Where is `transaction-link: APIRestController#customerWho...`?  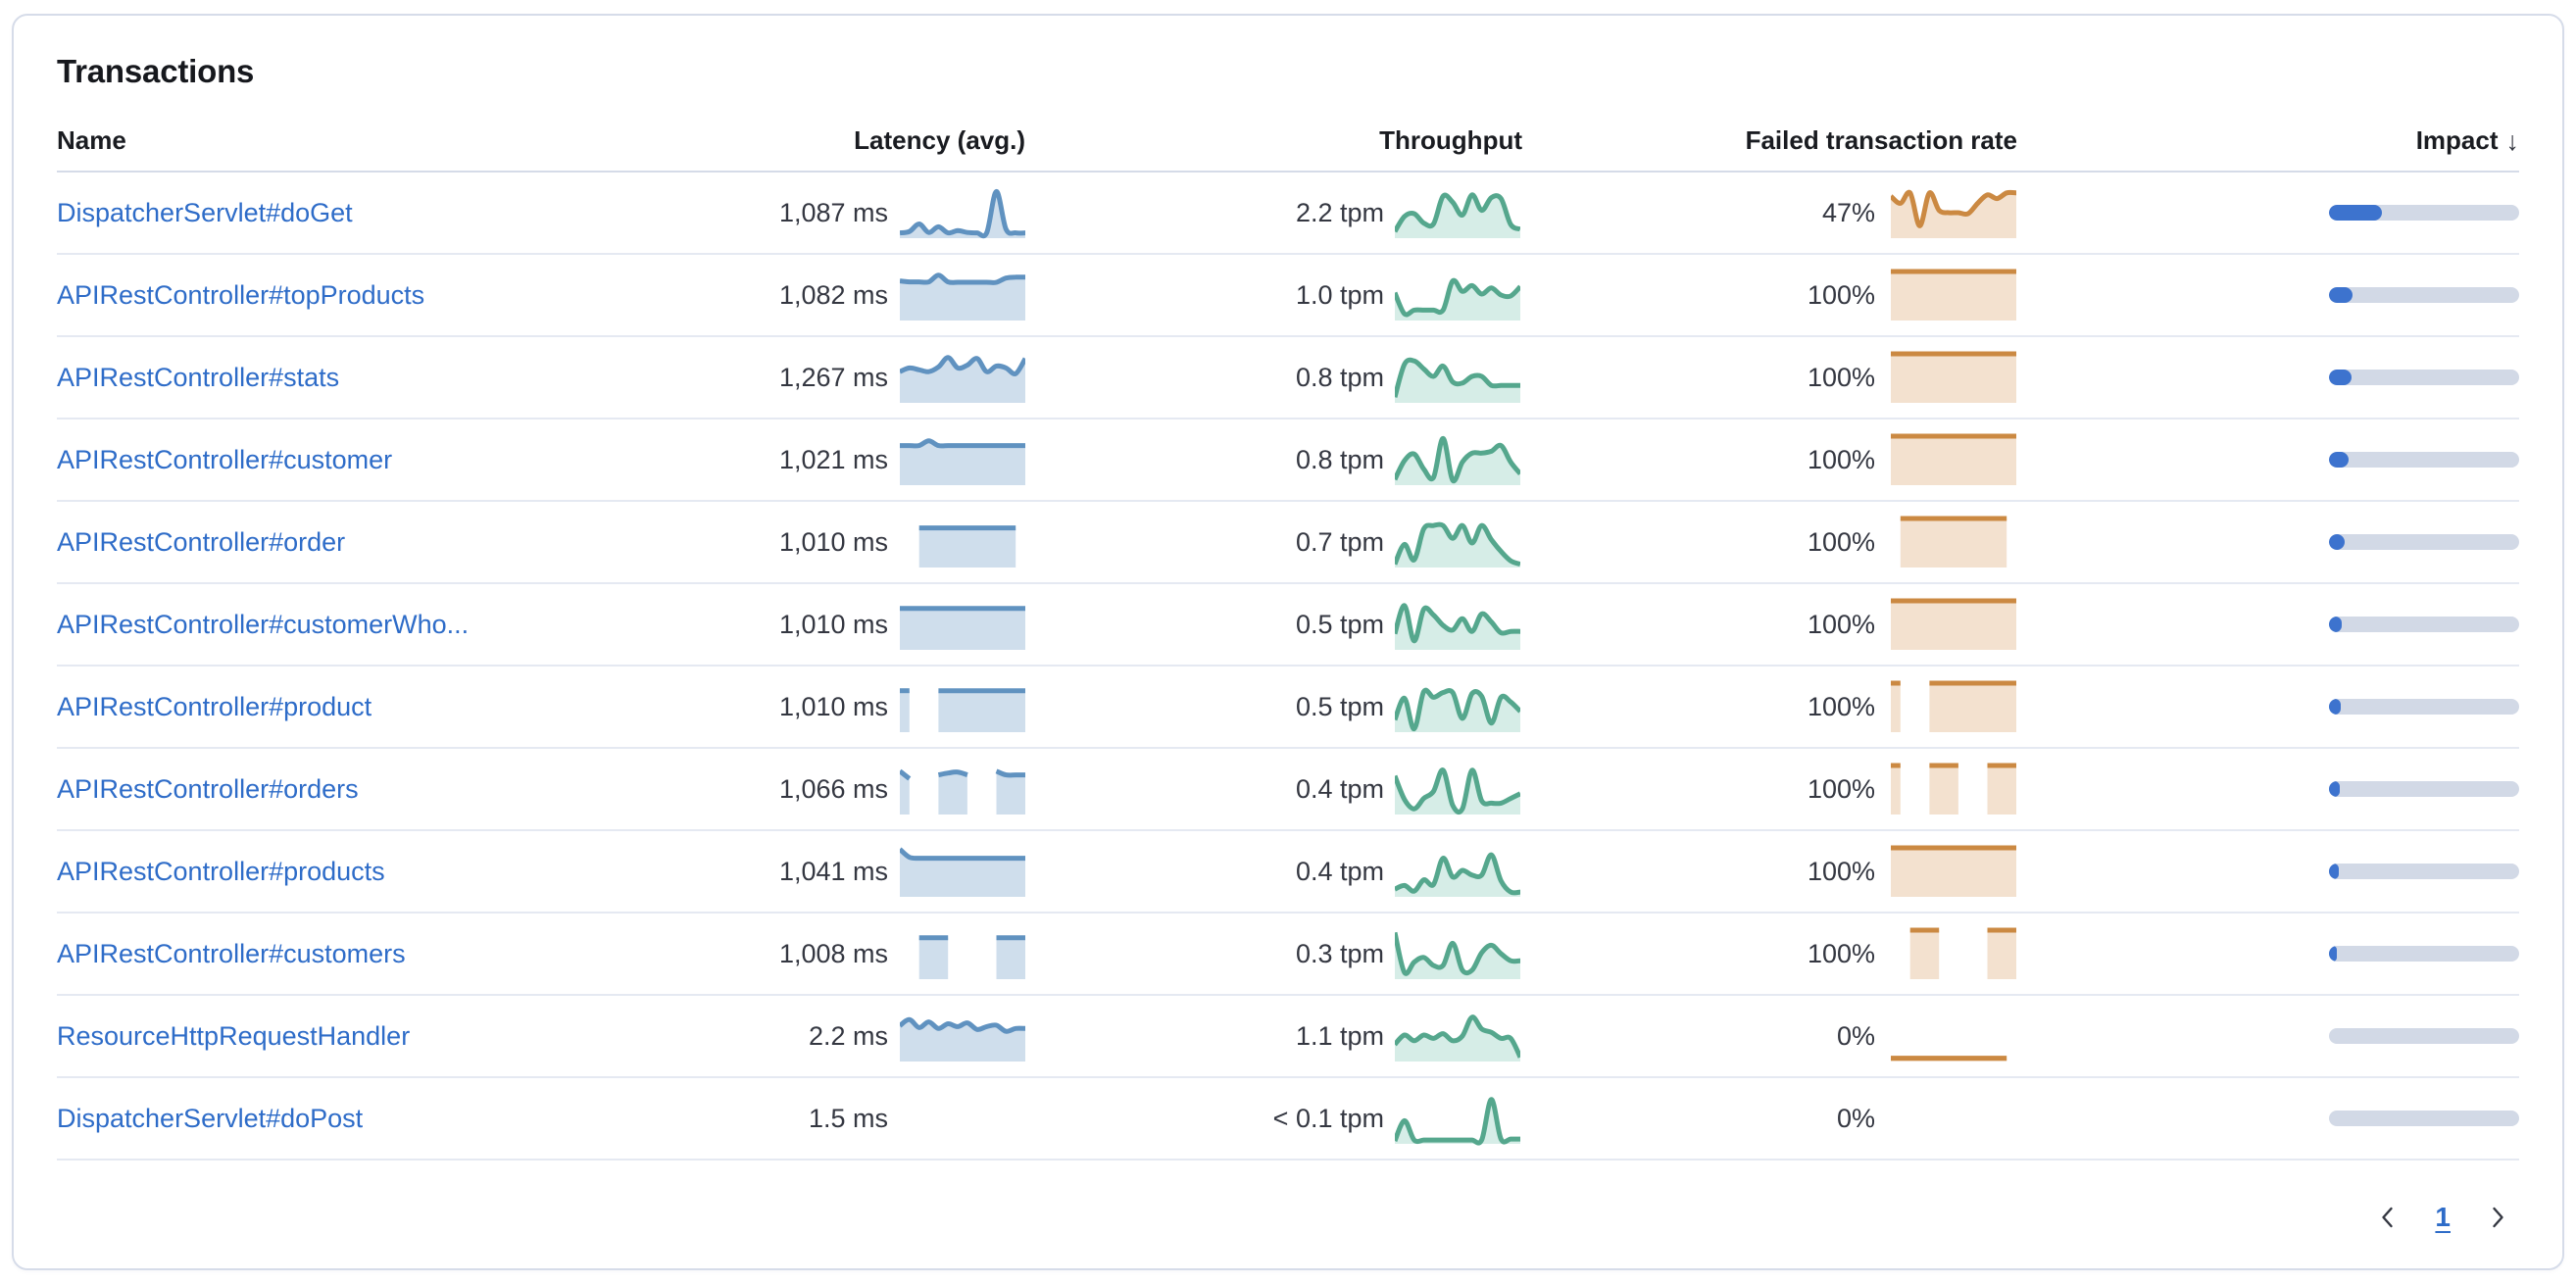
transaction-link: APIRestController#customerWho... is located at coordinates (263, 624).